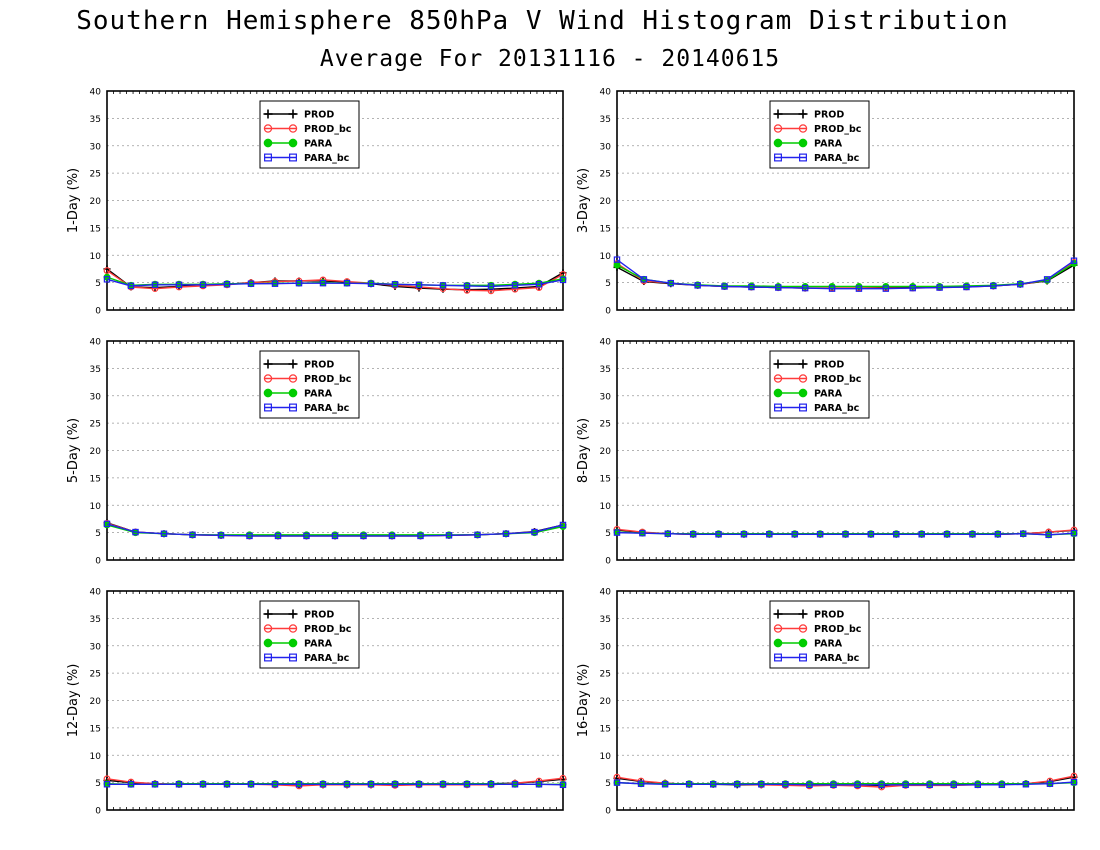  What do you see at coordinates (335, 281) in the screenshot?
I see `series-line-prod-bc` at bounding box center [335, 281].